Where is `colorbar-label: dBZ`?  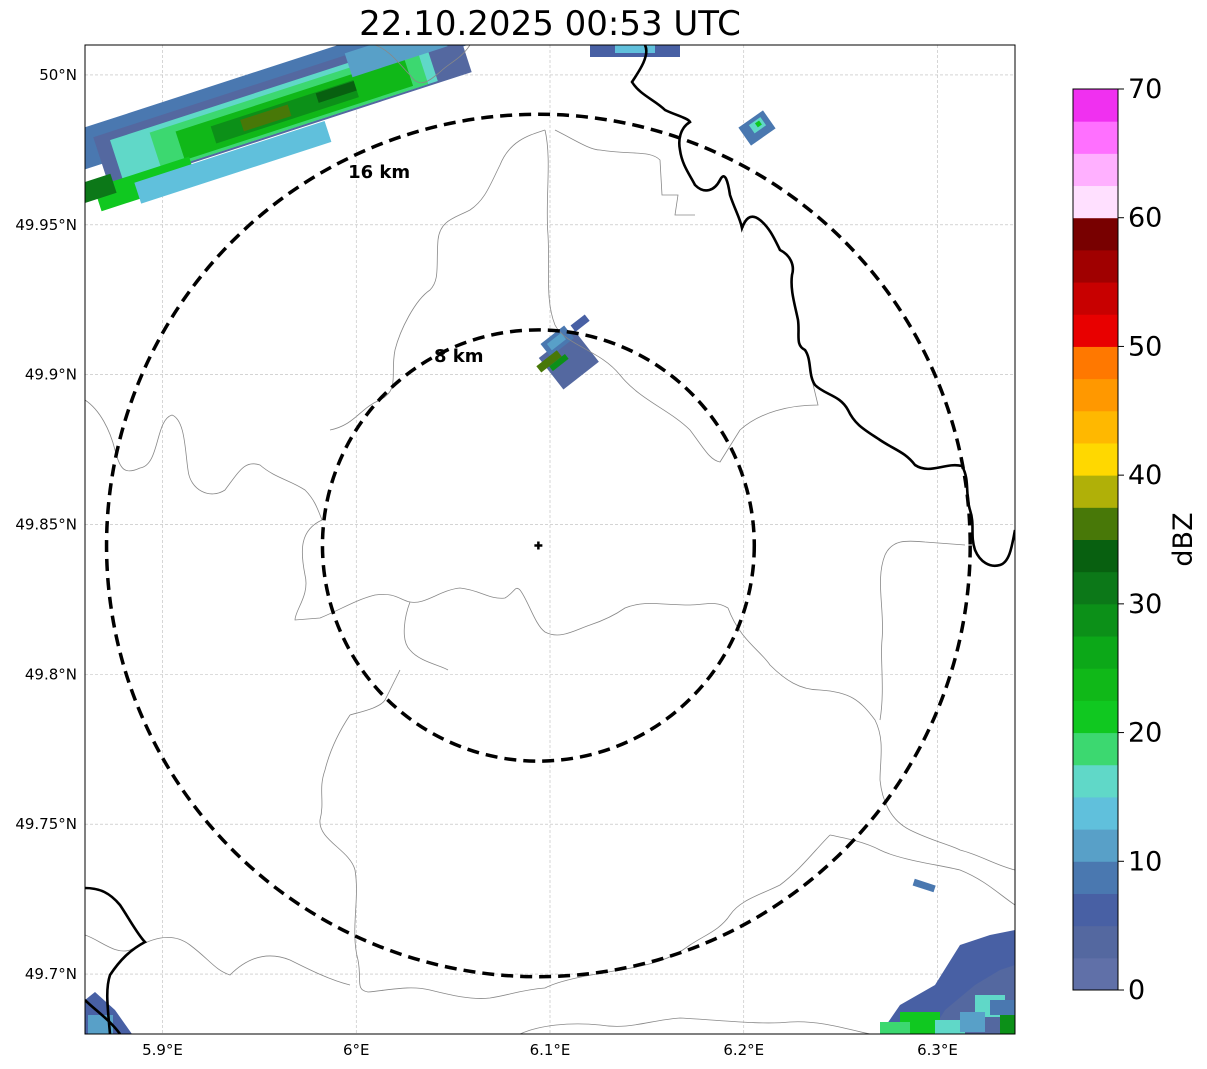 colorbar-label: dBZ is located at coordinates (1183, 539).